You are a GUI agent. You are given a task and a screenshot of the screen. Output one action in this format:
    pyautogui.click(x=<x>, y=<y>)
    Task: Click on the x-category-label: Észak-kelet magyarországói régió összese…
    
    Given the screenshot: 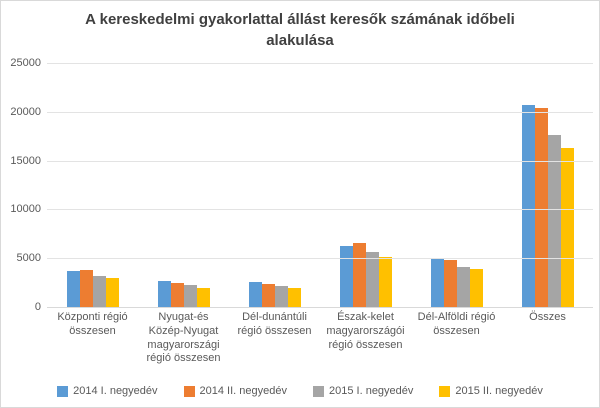 What is the action you would take?
    pyautogui.click(x=365, y=331)
    